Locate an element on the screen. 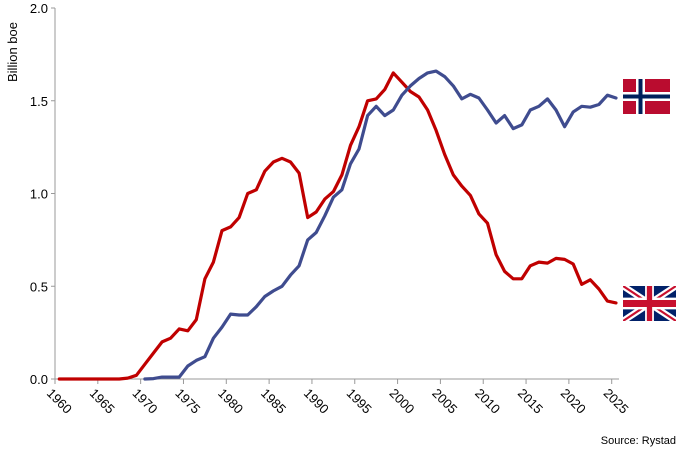  x-tick-label: 1960 is located at coordinates (59, 401).